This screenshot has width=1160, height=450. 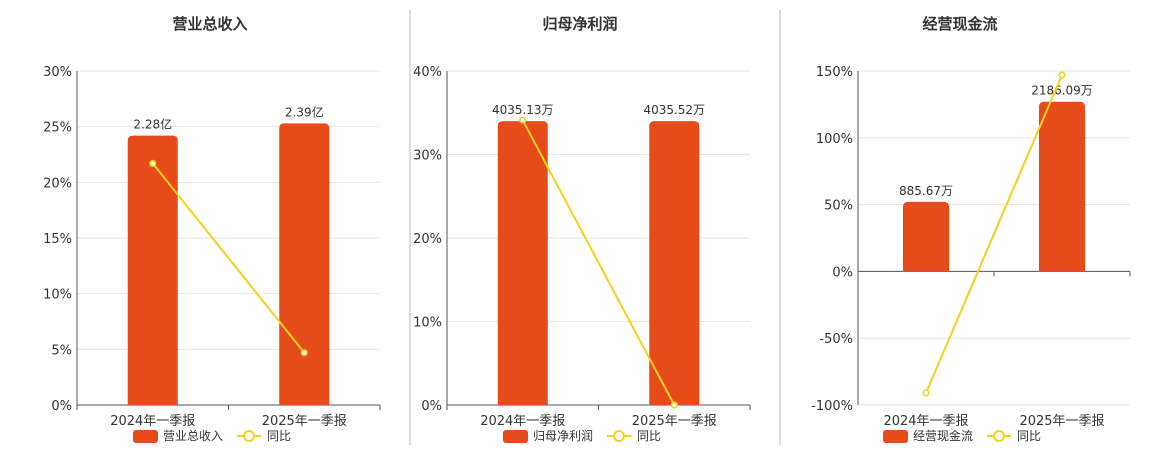 What do you see at coordinates (209, 24) in the screenshot?
I see `chart-title: 营业总收入` at bounding box center [209, 24].